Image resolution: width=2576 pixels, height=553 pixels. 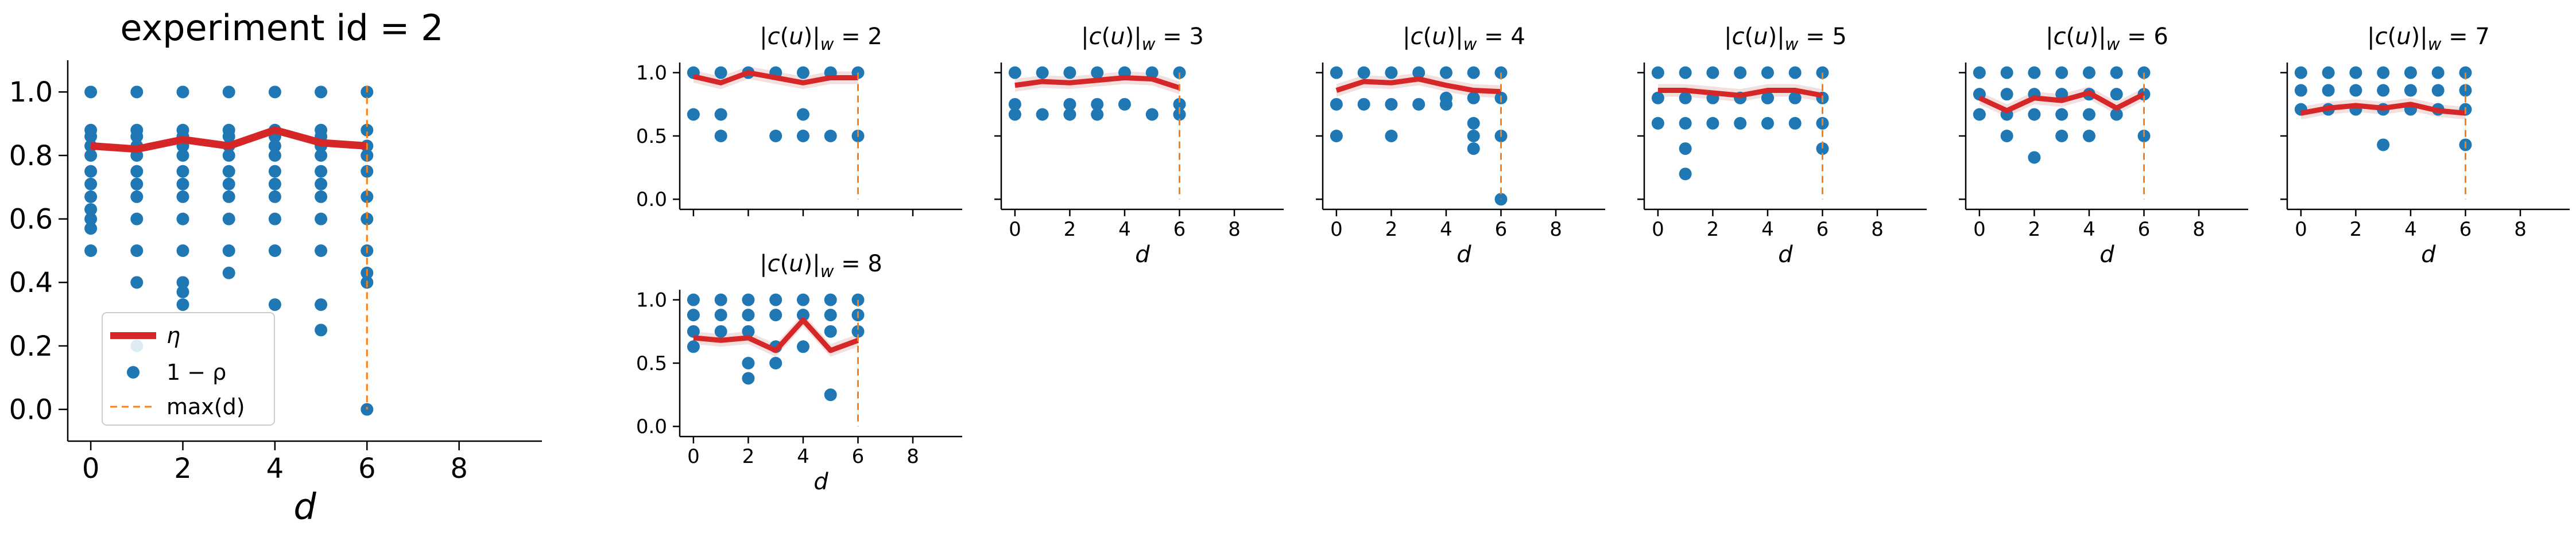 I want to click on y-tick-label: 0.0, so click(x=652, y=426).